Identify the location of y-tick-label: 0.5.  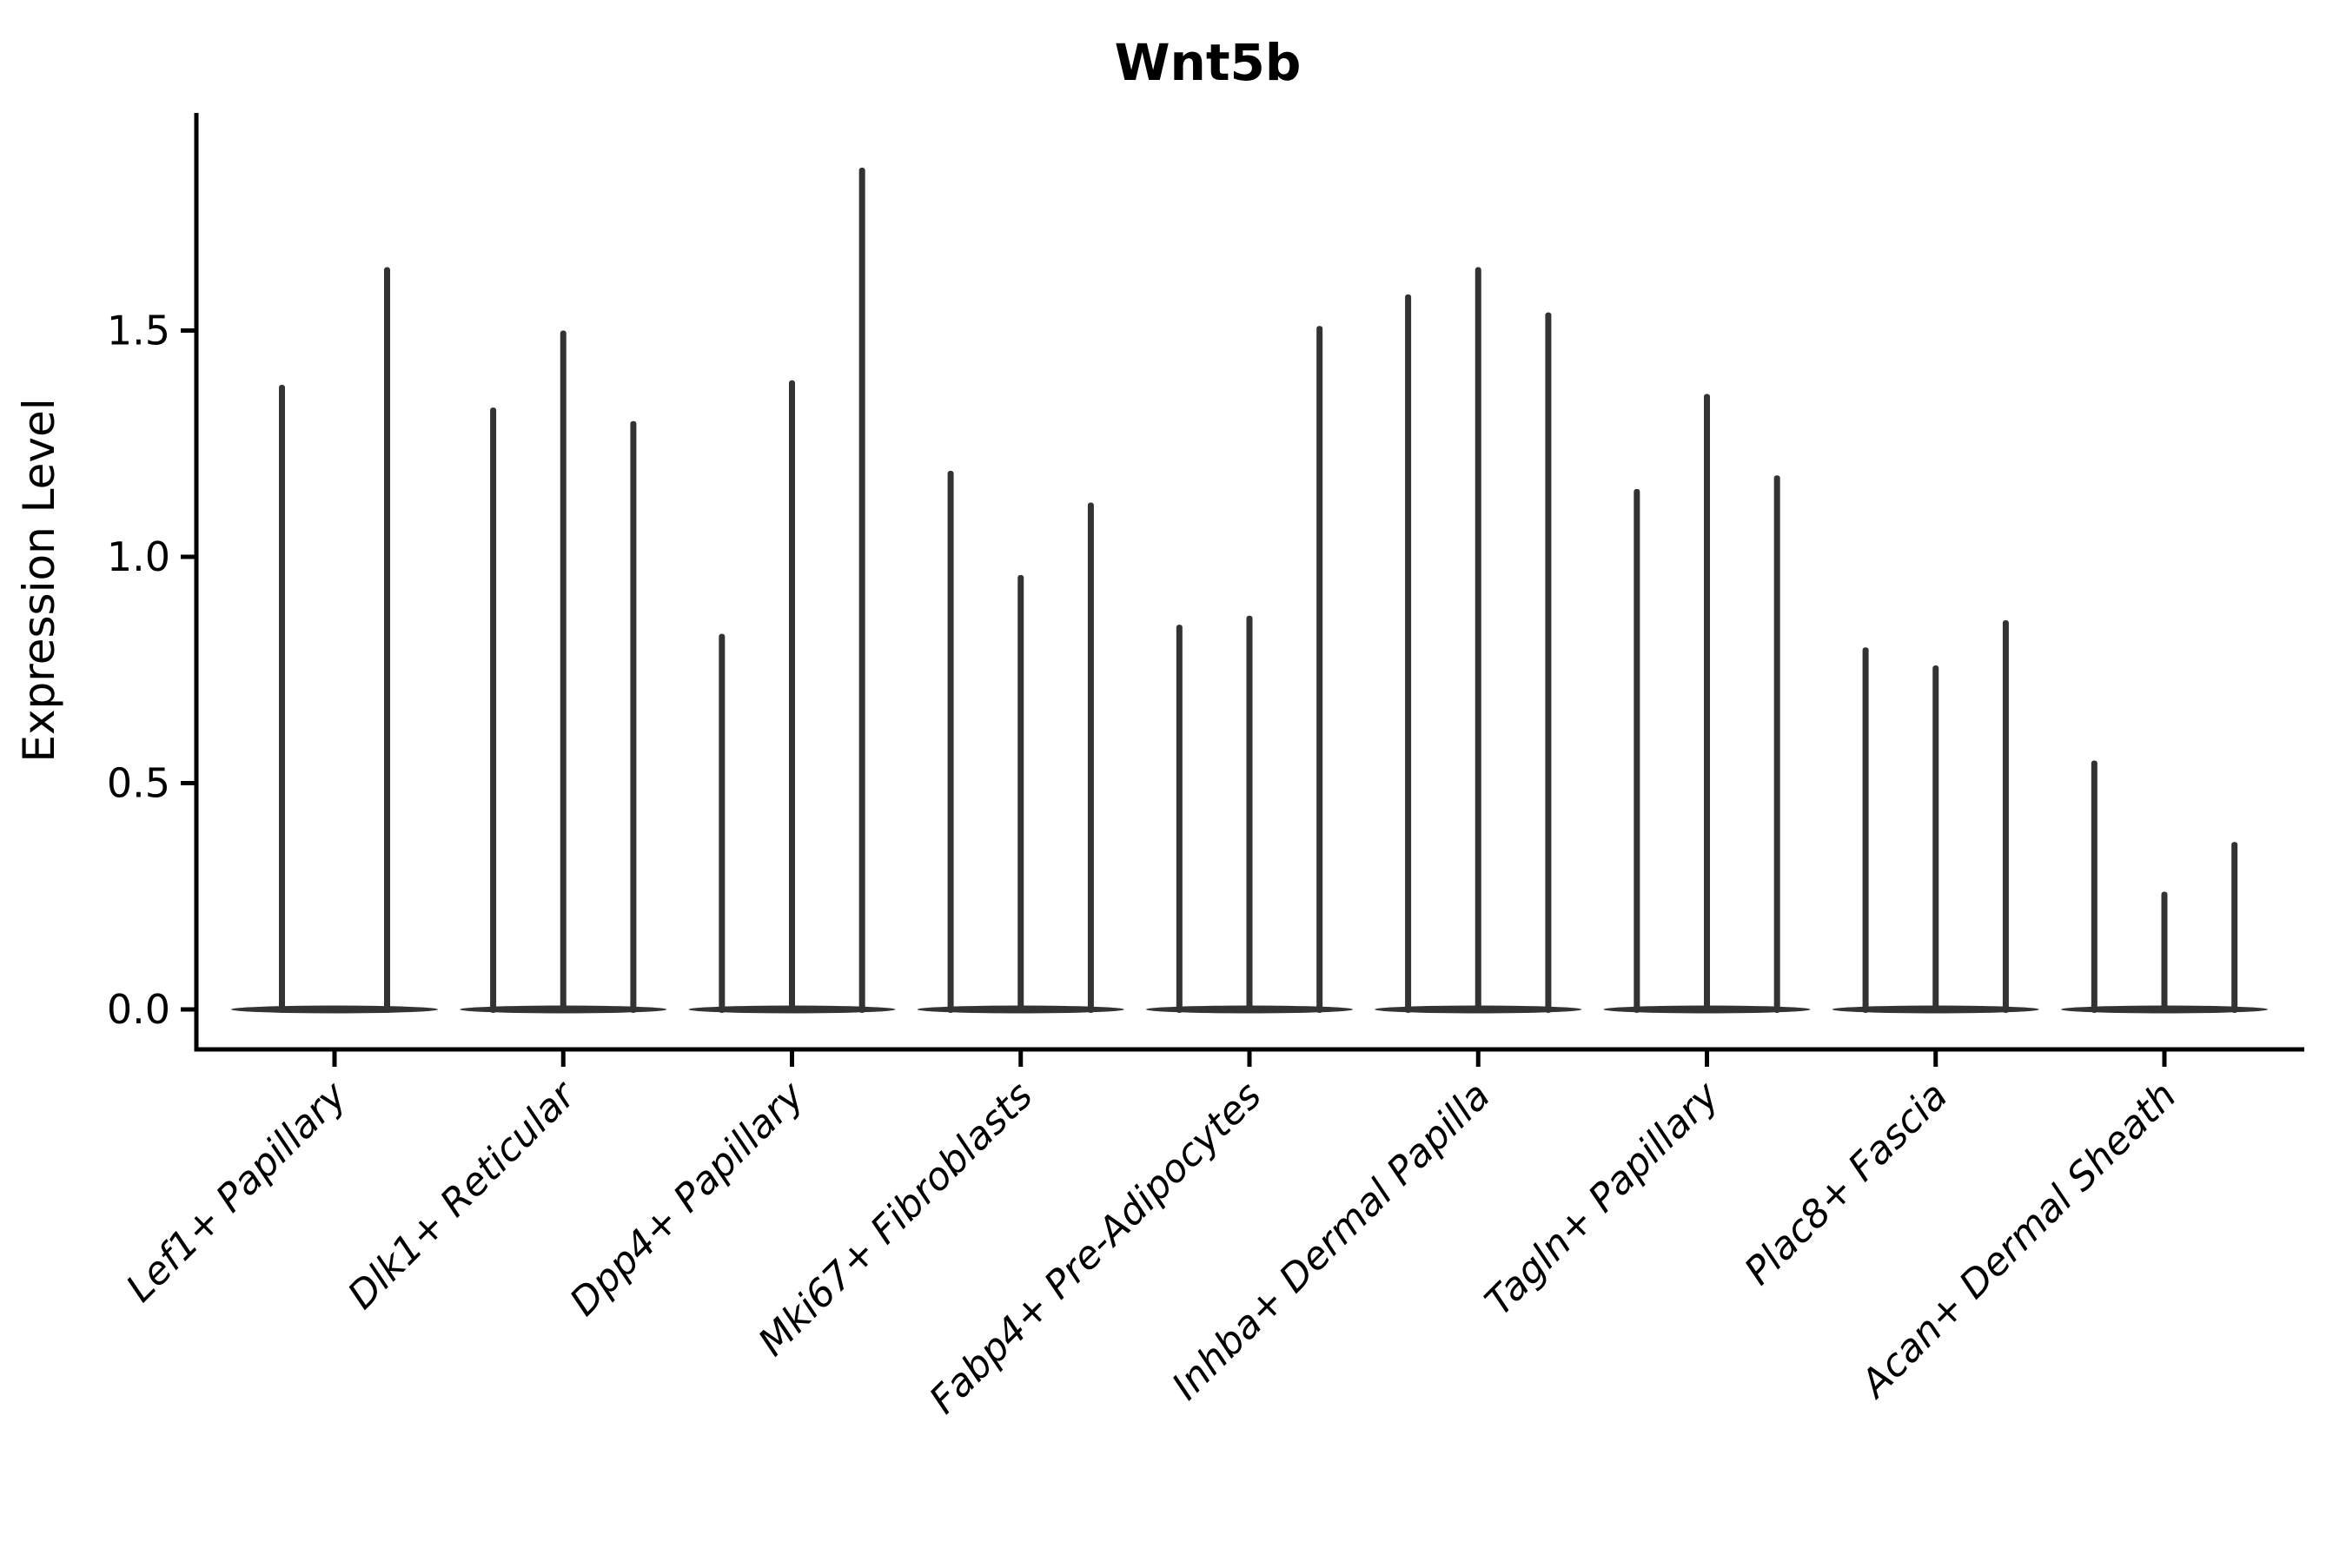
(139, 783).